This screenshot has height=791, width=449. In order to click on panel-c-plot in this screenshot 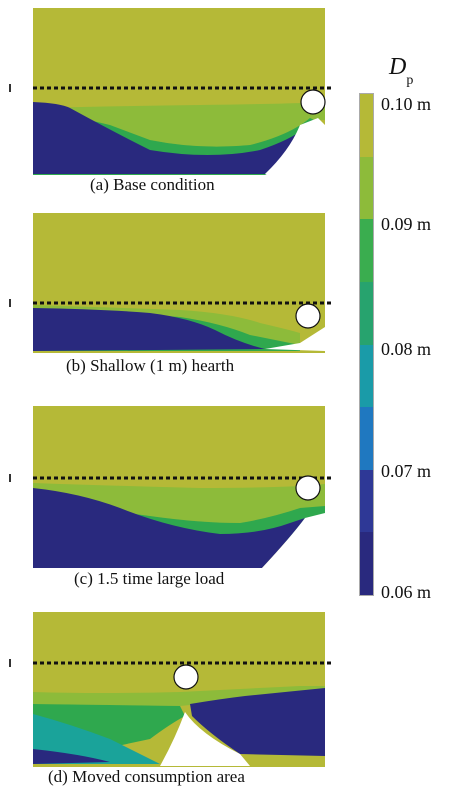, I will do `click(182, 487)`.